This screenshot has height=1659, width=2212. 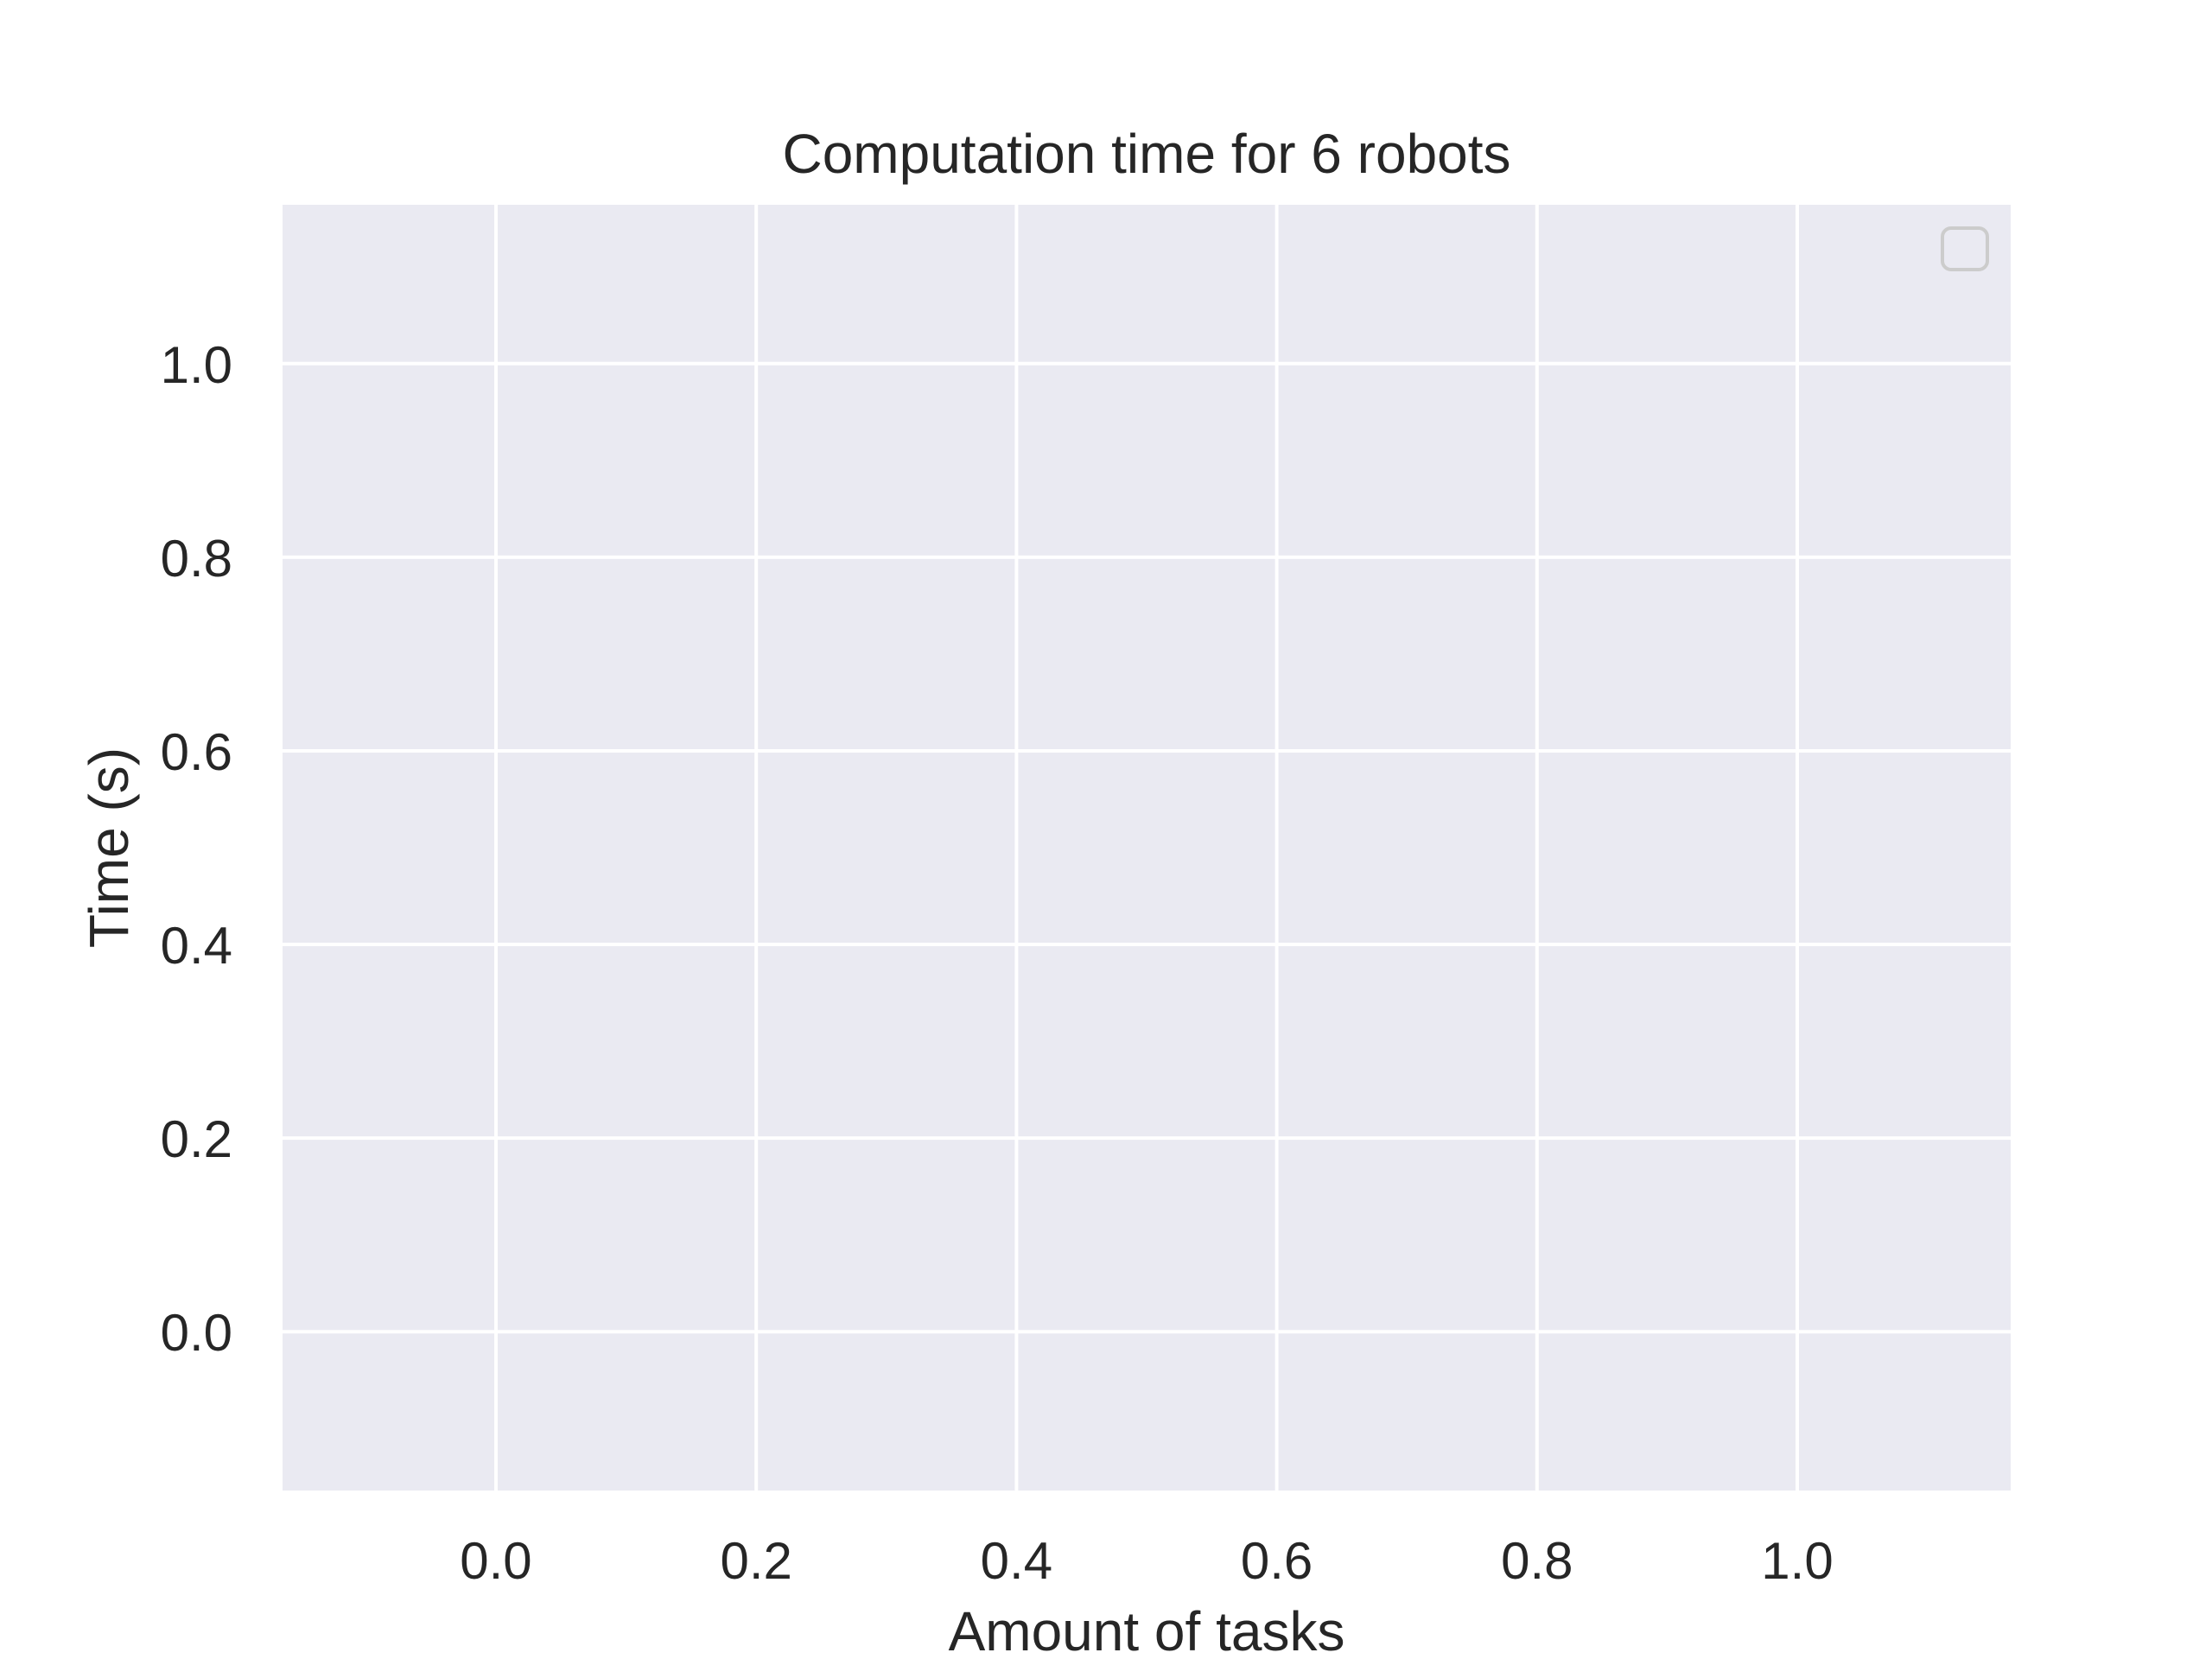 I want to click on y-tick-label: 0.0, so click(x=196, y=1333).